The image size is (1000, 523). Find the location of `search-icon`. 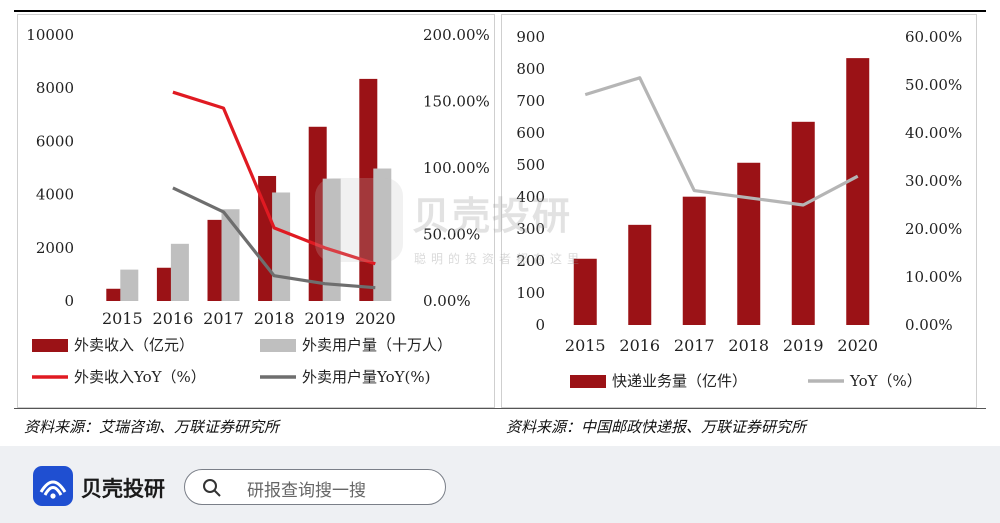

search-icon is located at coordinates (212, 488).